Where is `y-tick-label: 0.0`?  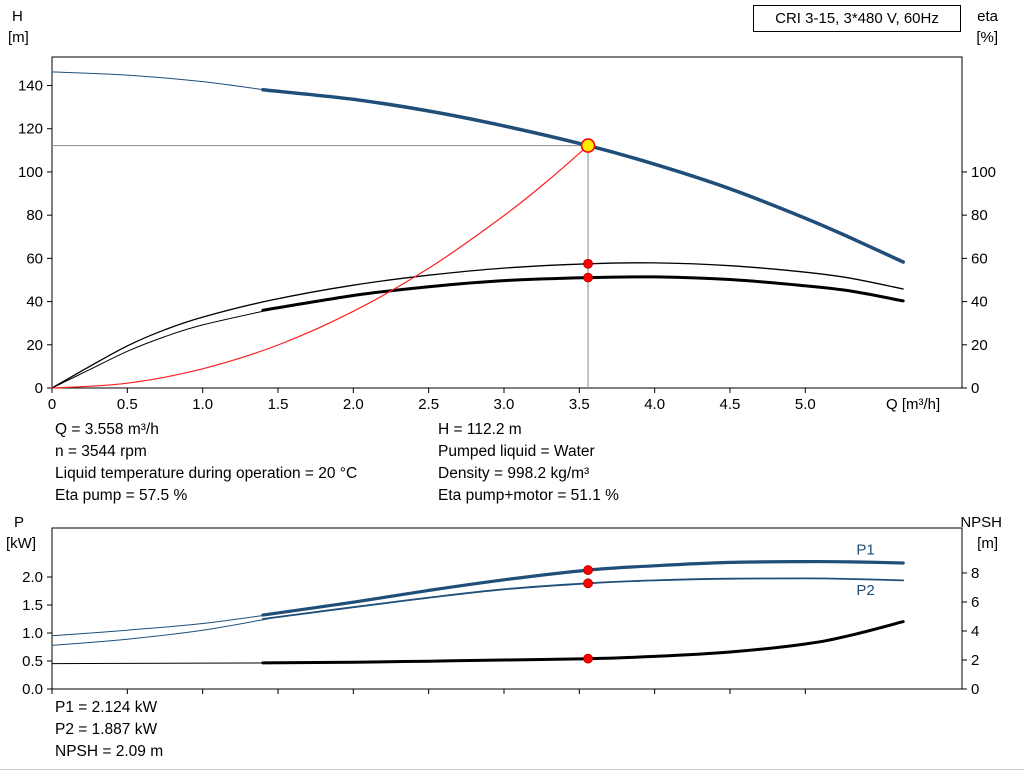
y-tick-label: 0.0 is located at coordinates (32, 689).